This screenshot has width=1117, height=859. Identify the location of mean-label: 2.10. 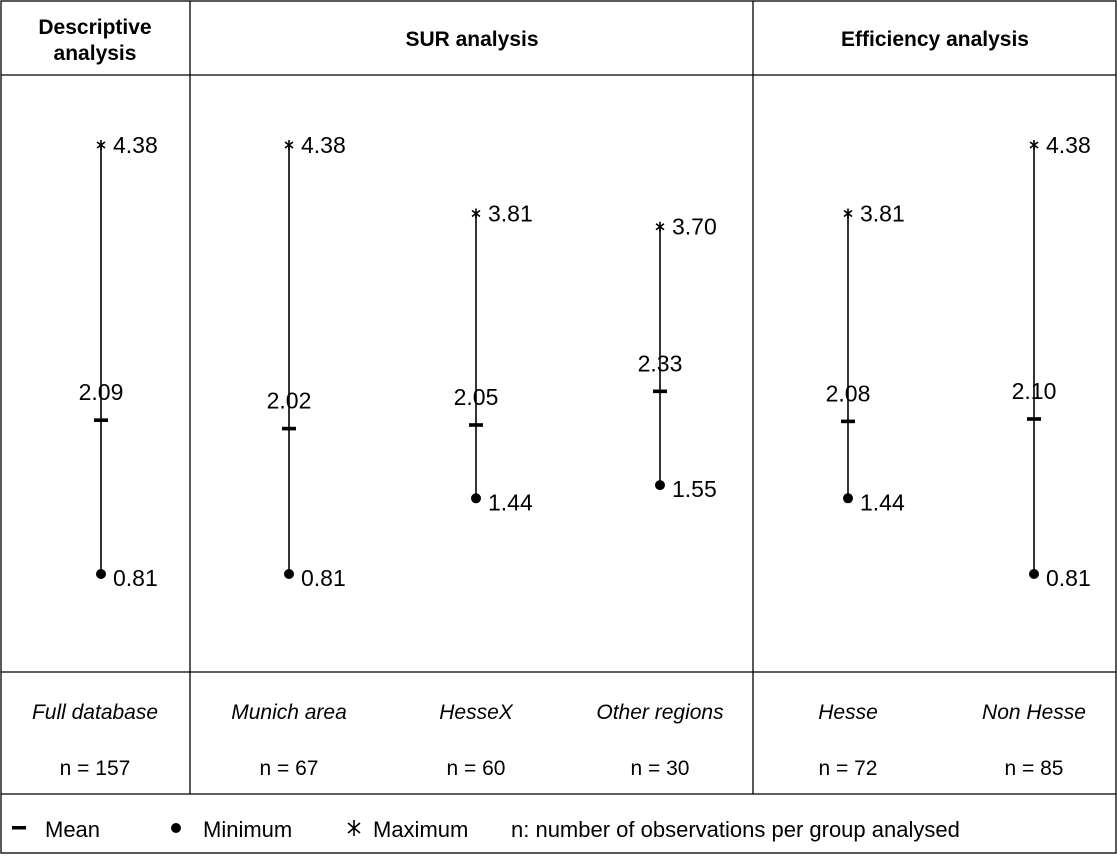
(1034, 391).